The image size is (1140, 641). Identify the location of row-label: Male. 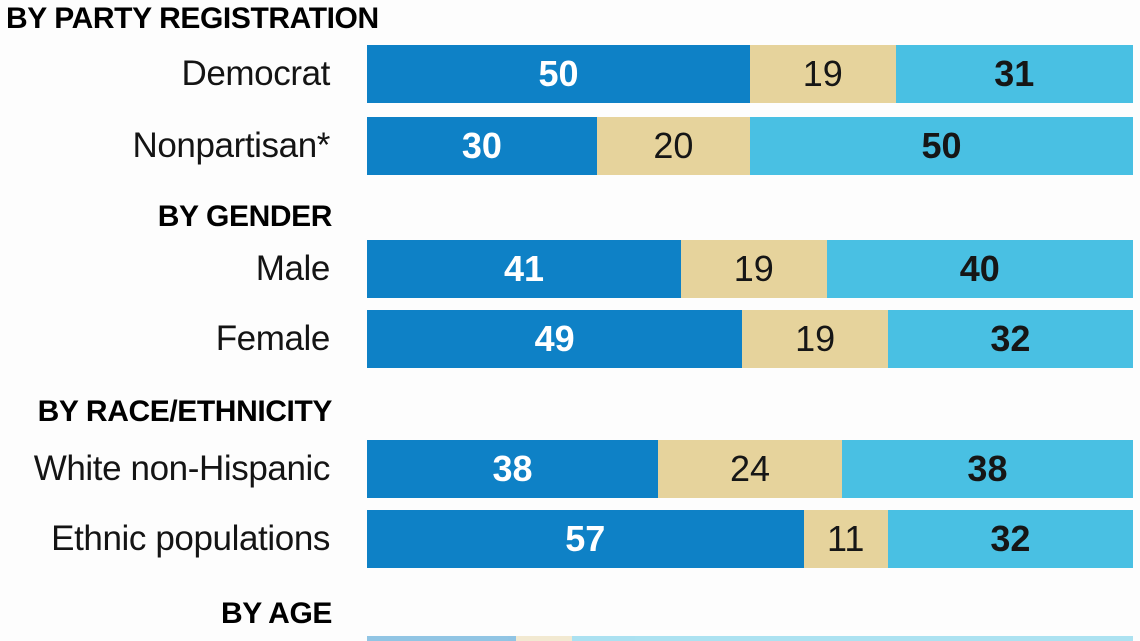
(293, 268).